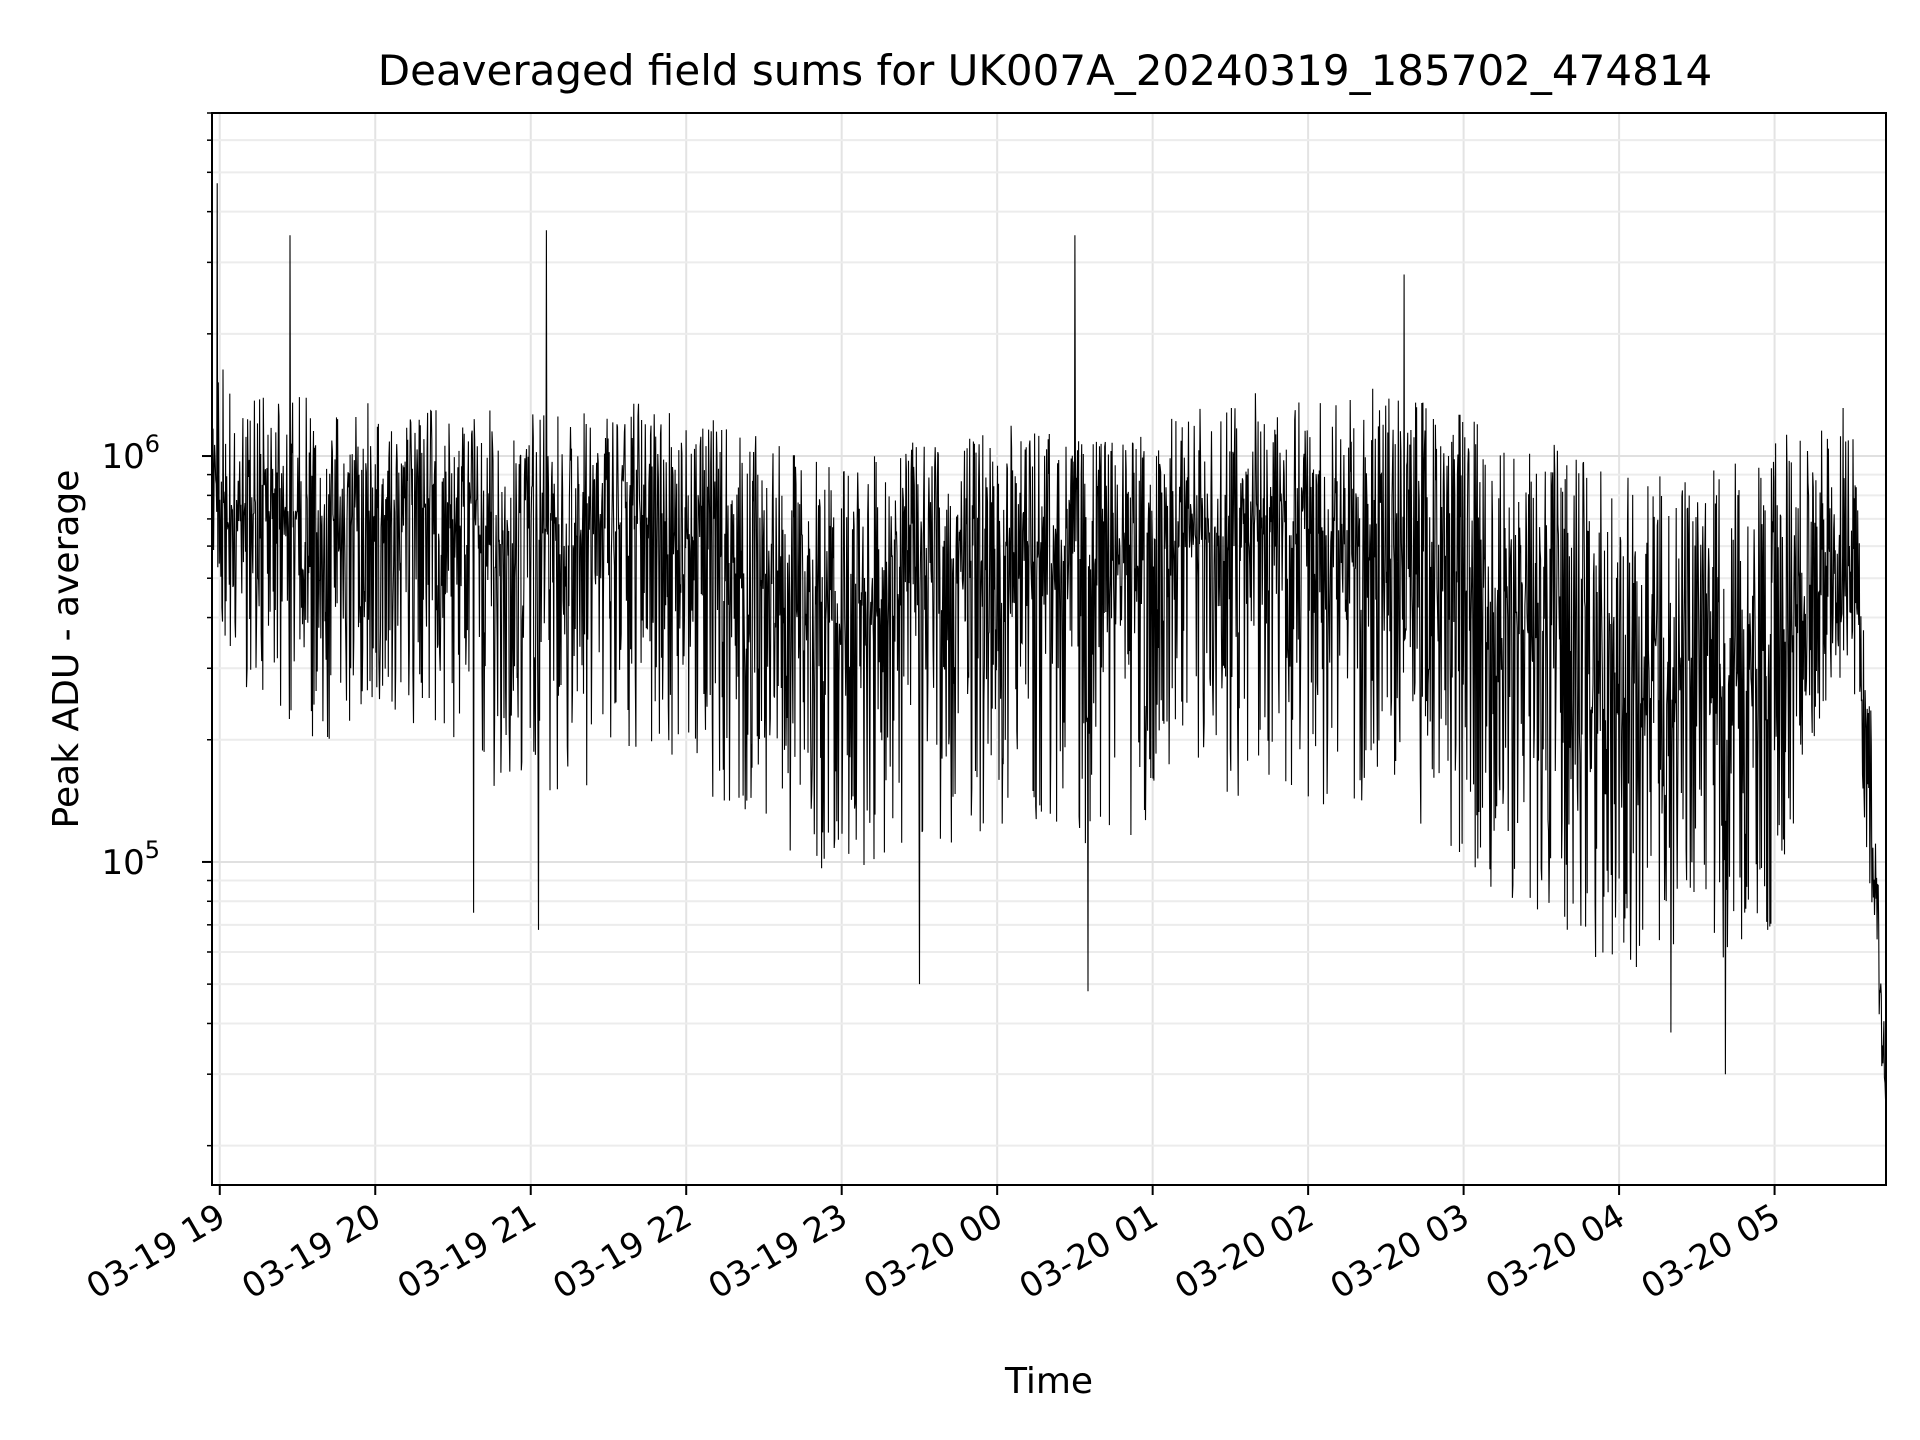 This screenshot has height=1440, width=1920. Describe the element at coordinates (1048, 1381) in the screenshot. I see `x-axis-label: Time` at that location.